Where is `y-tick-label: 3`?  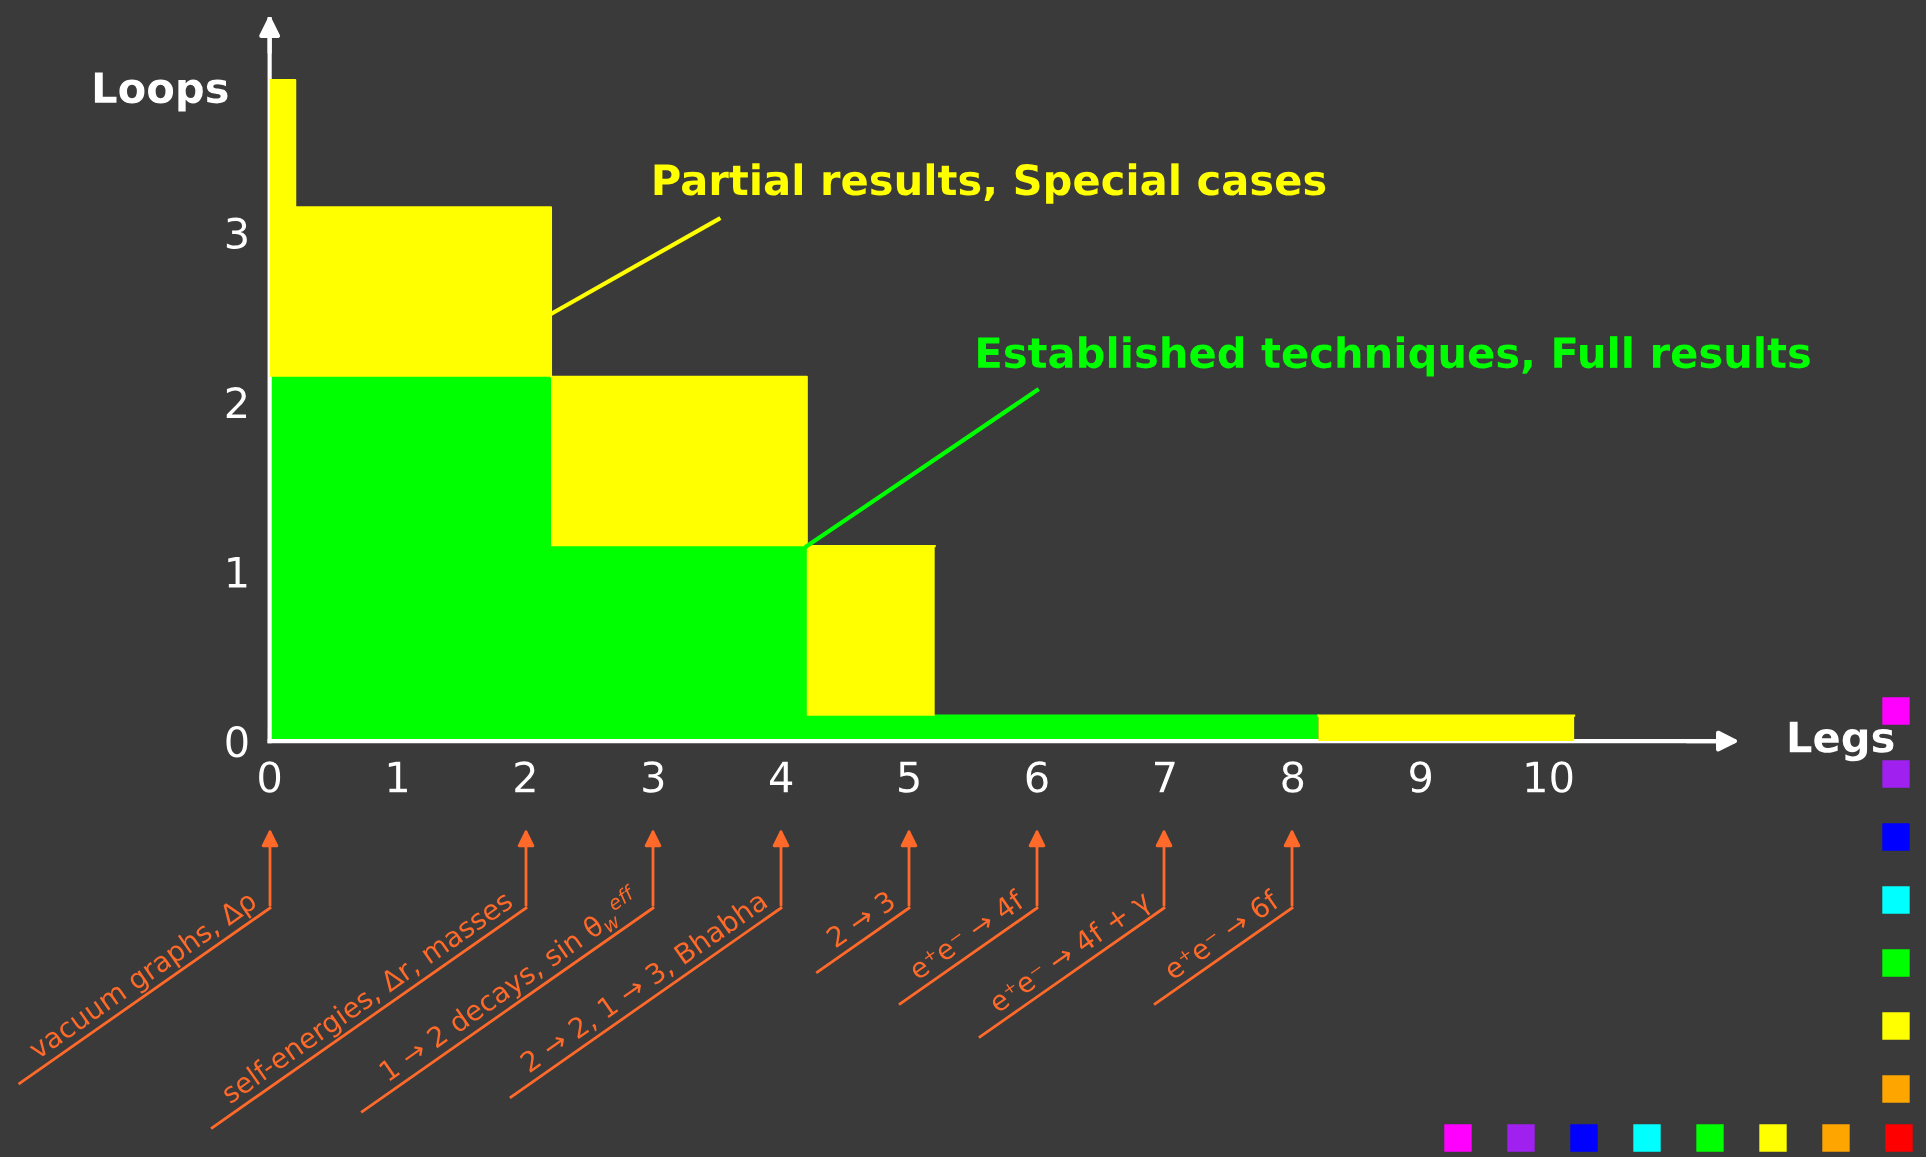
y-tick-label: 3 is located at coordinates (236, 233).